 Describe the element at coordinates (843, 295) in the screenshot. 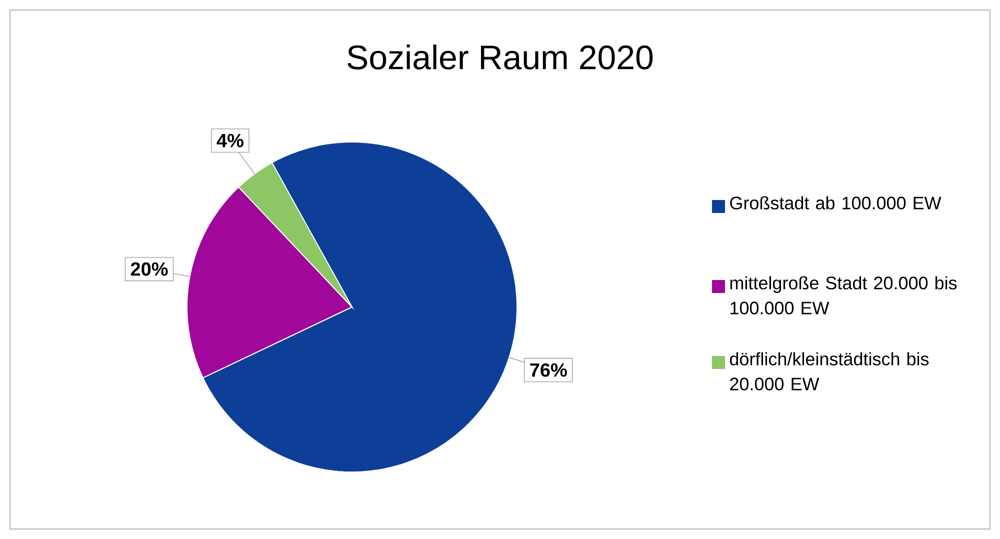

I see `legend-label: mittelgroße Stadt 20.000 bis 100.000 EW` at that location.